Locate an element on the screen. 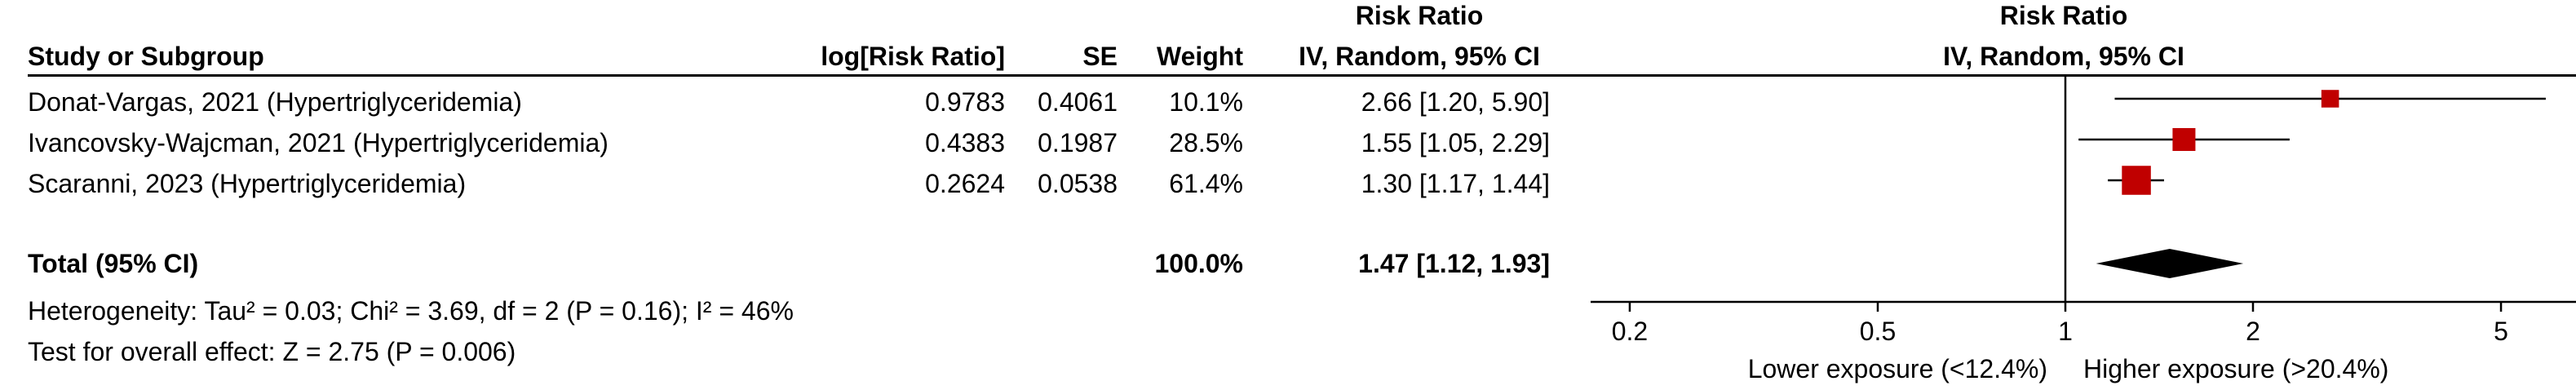 The height and width of the screenshot is (390, 2576). x-tick-label: 0.5 is located at coordinates (1878, 331).